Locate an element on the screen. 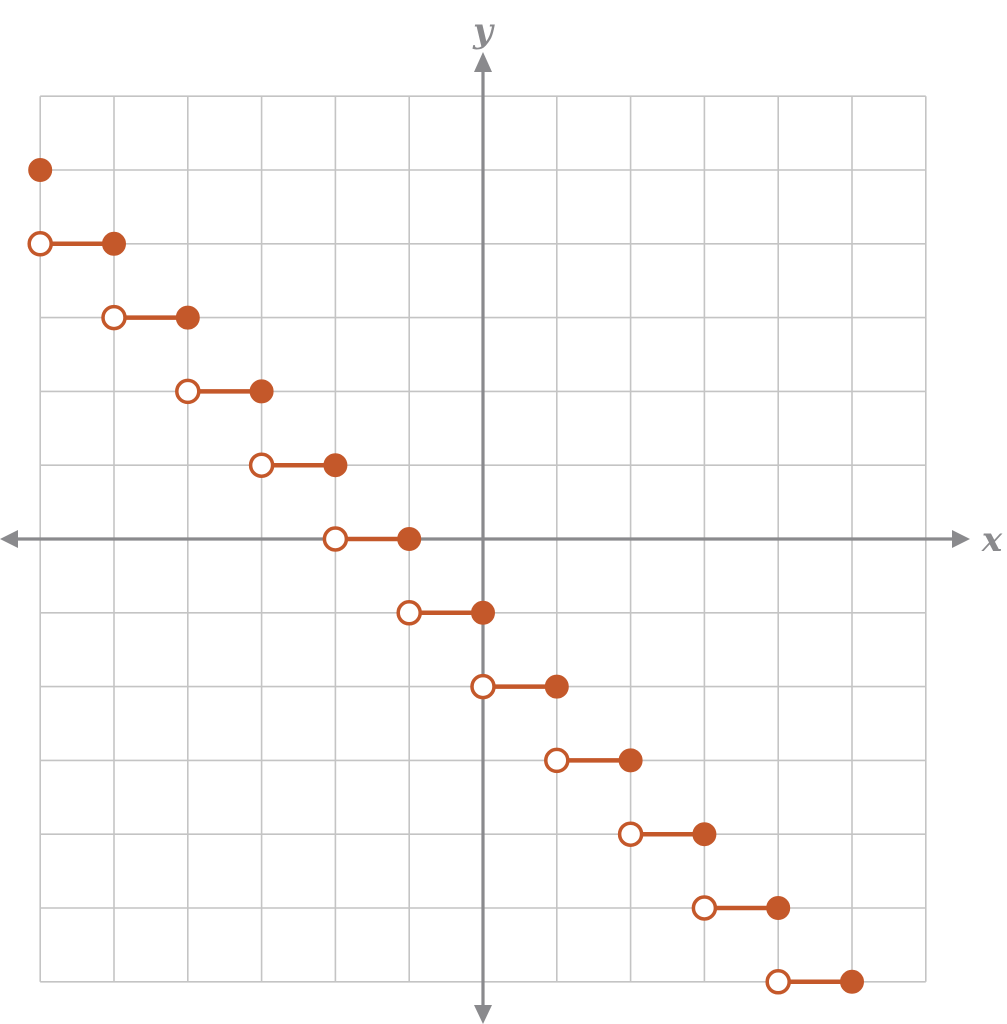  x-axis-label: x is located at coordinates (992, 540).